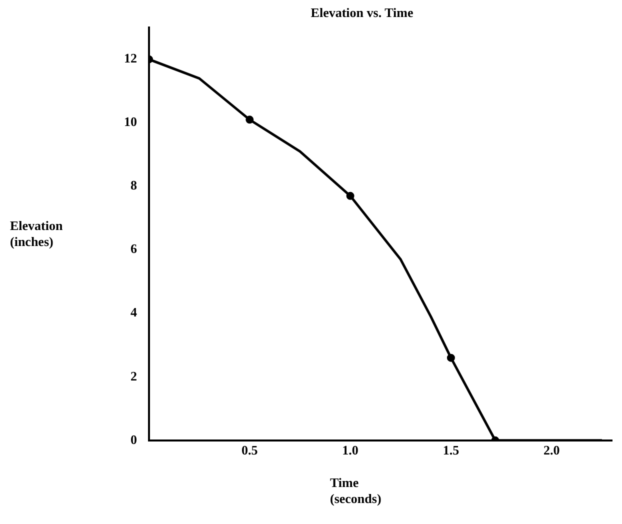 This screenshot has height=524, width=622. What do you see at coordinates (362, 12) in the screenshot?
I see `chart-title: Elevation vs. Time` at bounding box center [362, 12].